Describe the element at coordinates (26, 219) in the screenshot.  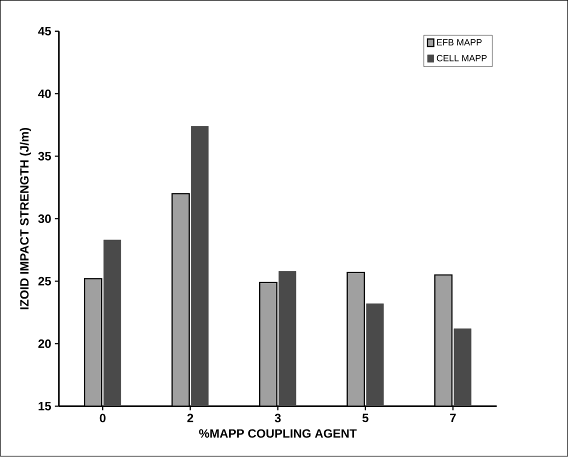
I see `y-axis-title: IZOID IMPACT STRENGTH (J/m)` at that location.